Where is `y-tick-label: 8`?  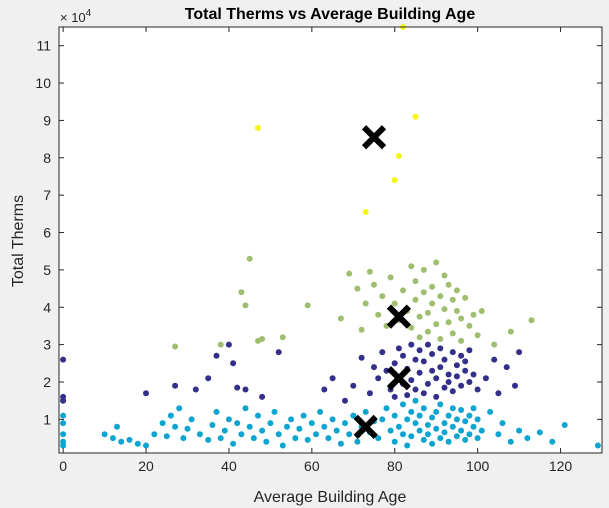
y-tick-label: 8 is located at coordinates (47, 158).